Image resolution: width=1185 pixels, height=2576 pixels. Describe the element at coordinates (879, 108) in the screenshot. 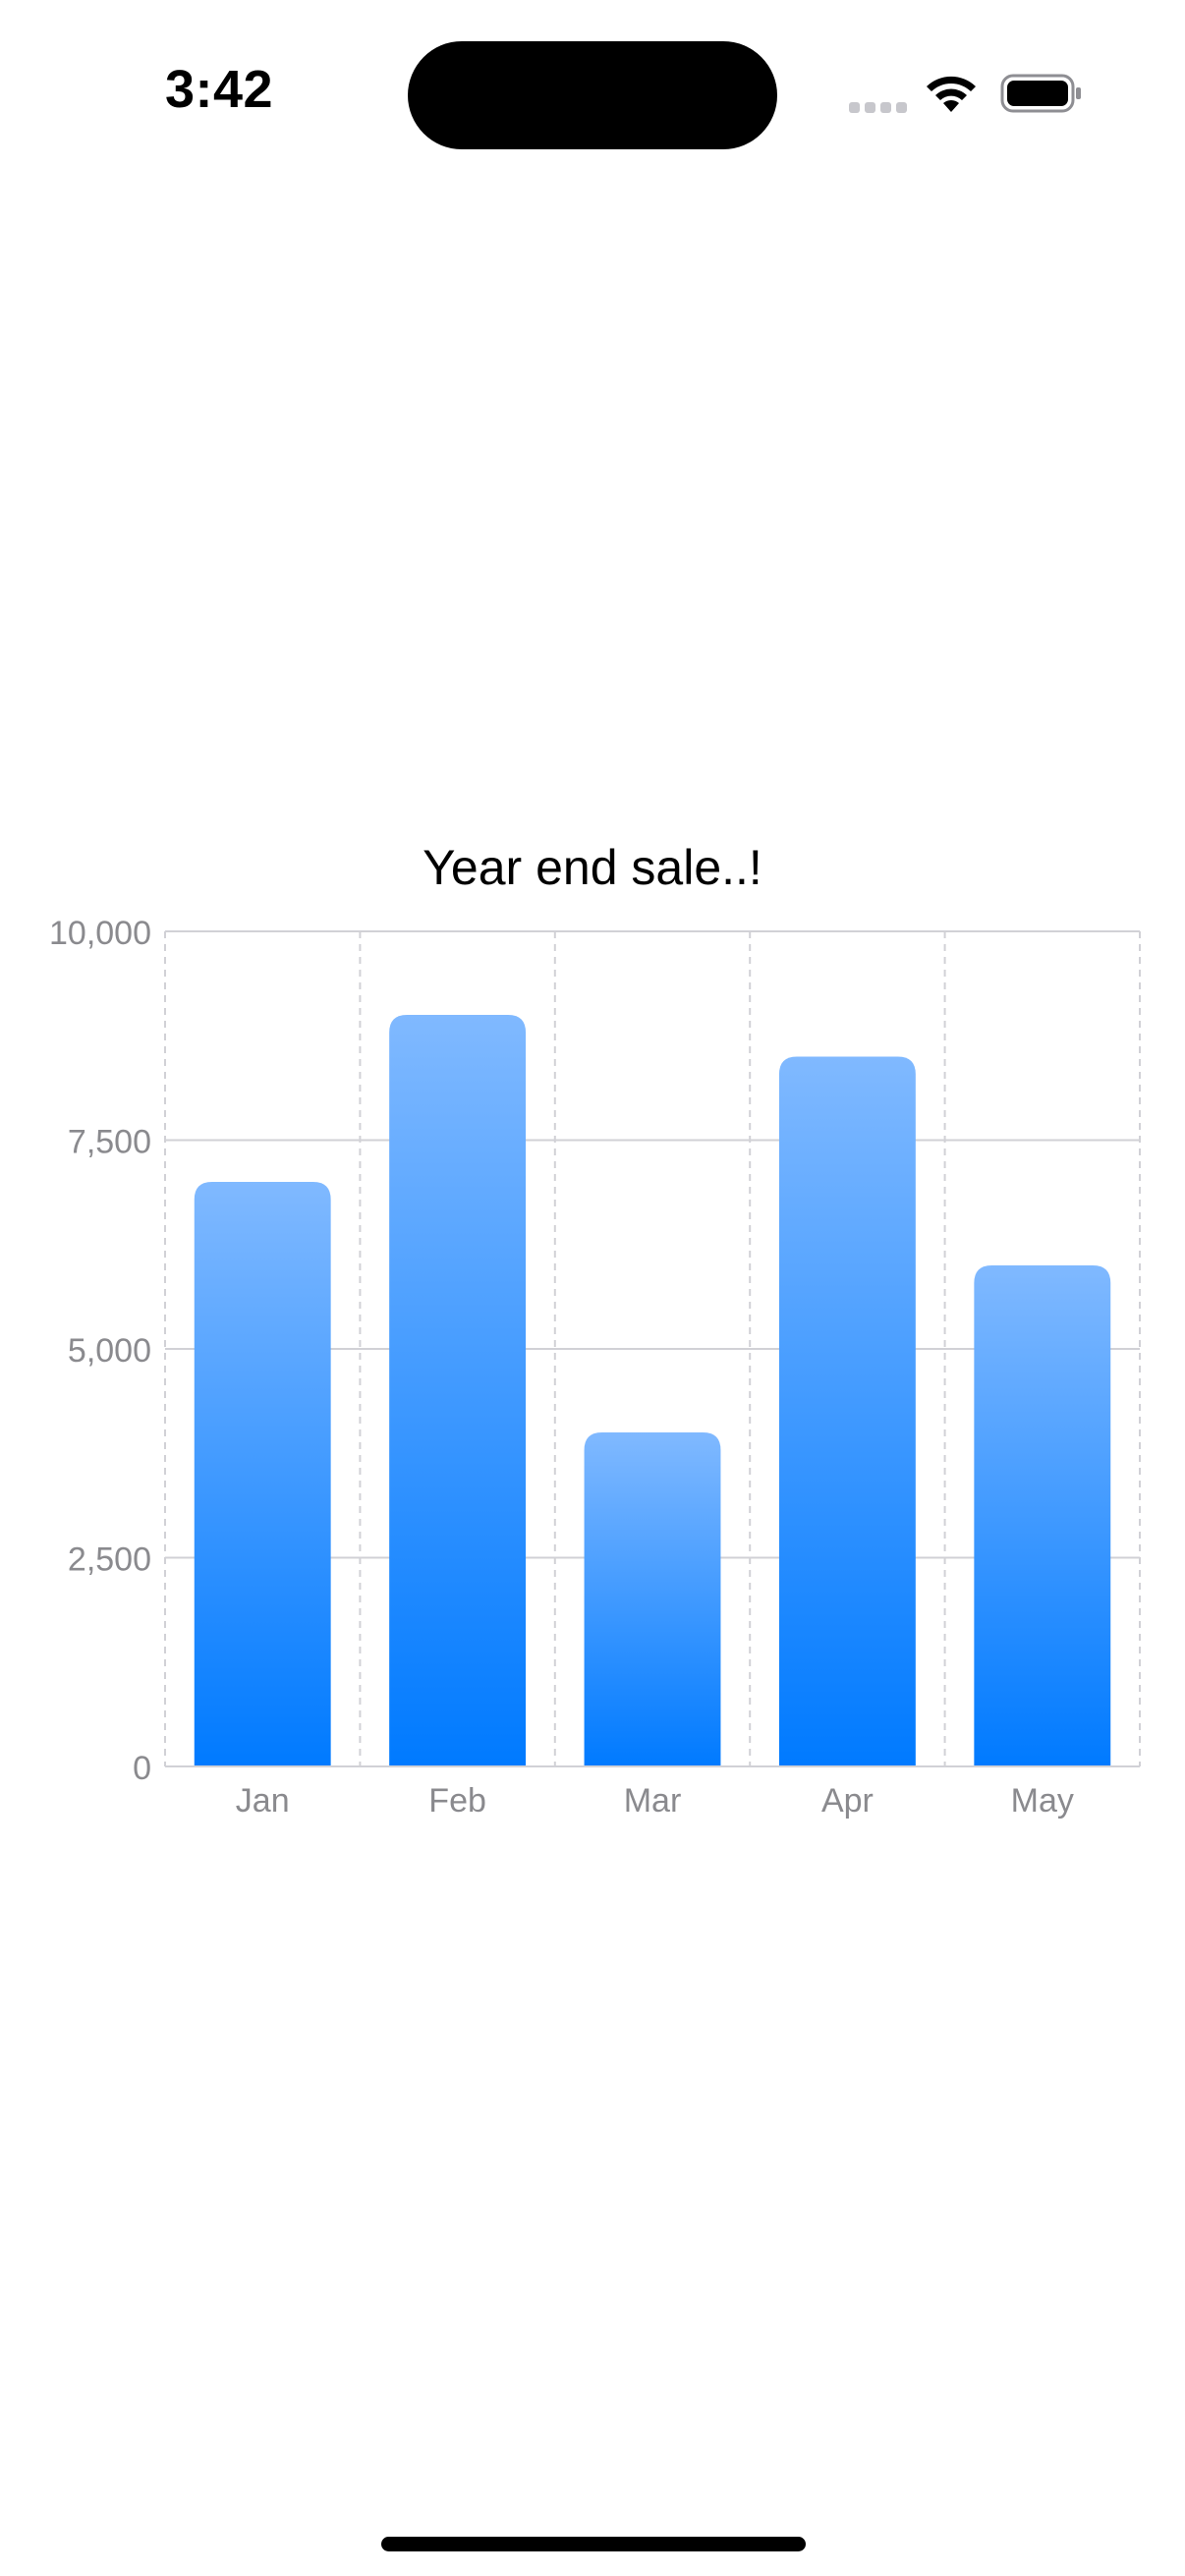

I see `cellular-signal-icon` at that location.